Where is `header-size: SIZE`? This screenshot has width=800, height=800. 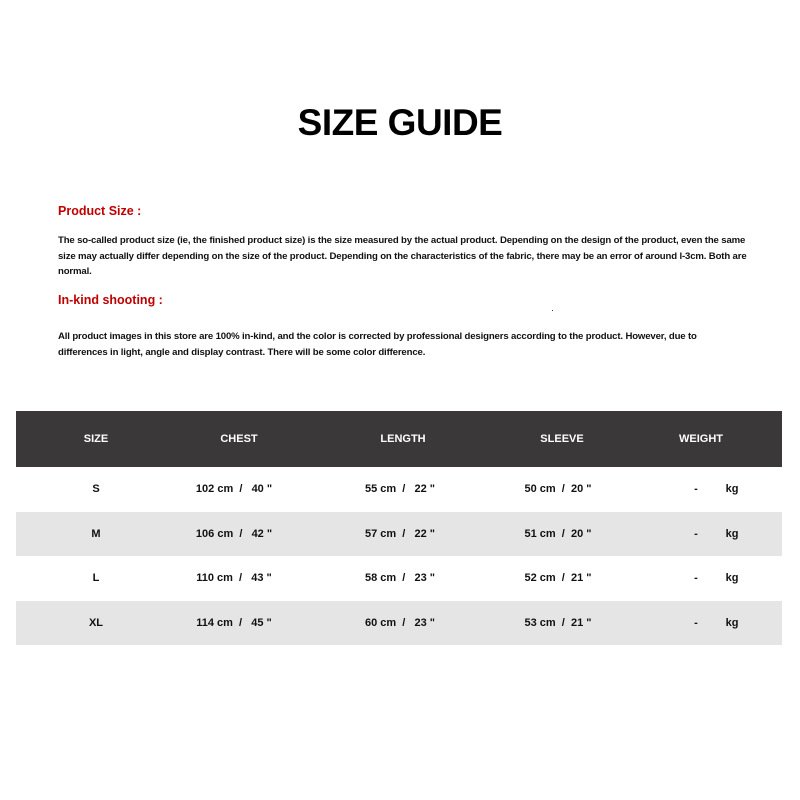 header-size: SIZE is located at coordinates (96, 439).